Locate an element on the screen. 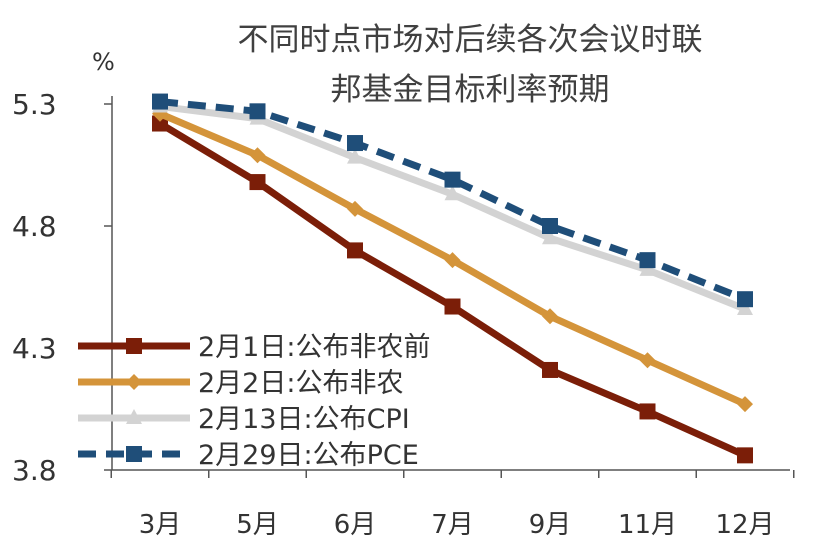 Image resolution: width=816 pixels, height=554 pixels. legend-label: 2月29日:公布PCE is located at coordinates (308, 455).